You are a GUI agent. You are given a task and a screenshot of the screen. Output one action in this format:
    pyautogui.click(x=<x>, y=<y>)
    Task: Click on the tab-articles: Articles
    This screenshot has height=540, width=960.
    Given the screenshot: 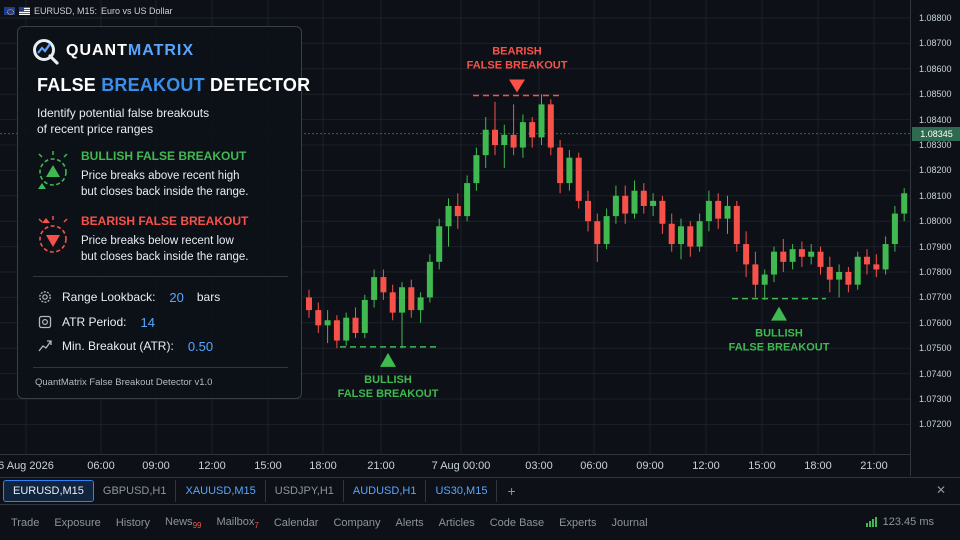 What is the action you would take?
    pyautogui.click(x=456, y=523)
    